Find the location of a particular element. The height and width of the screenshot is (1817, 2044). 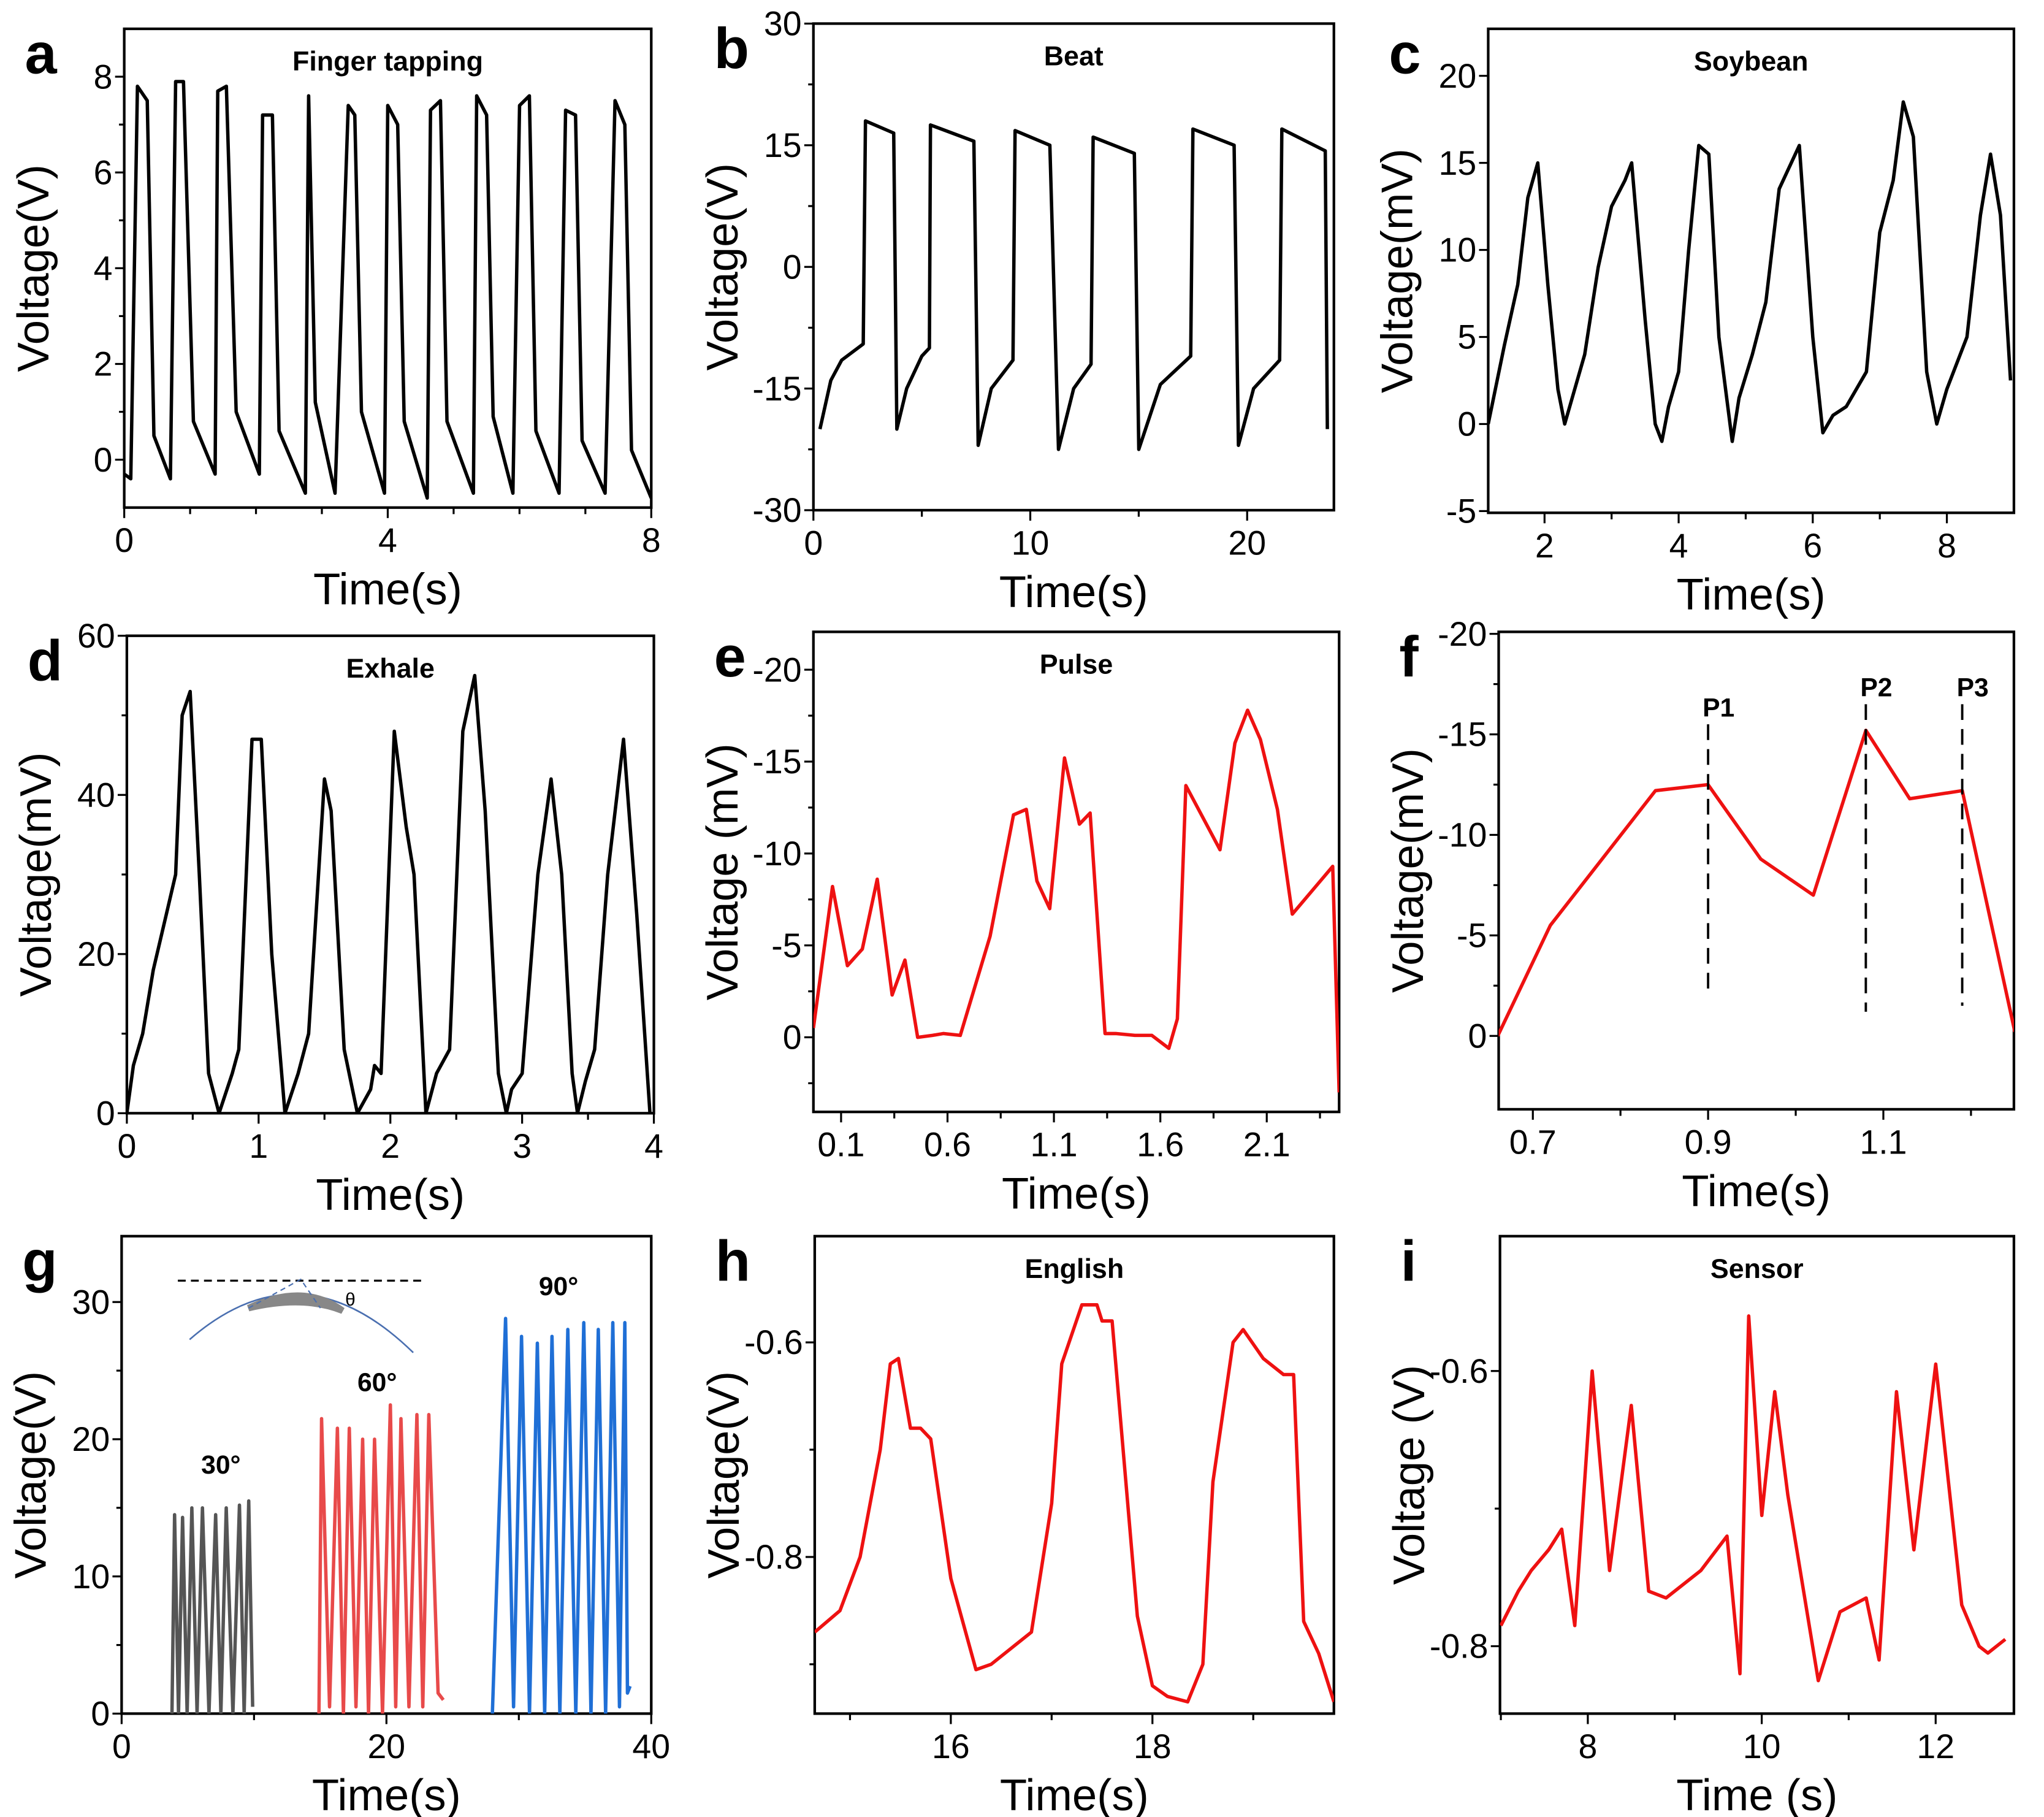

panel-letter: f is located at coordinates (1409, 656).